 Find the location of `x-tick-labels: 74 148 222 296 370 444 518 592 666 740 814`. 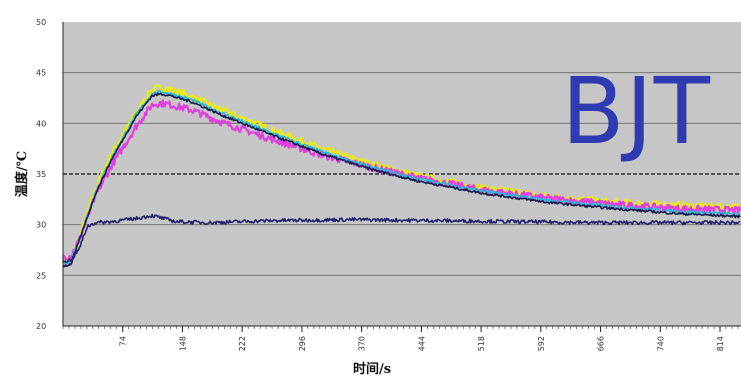

x-tick-labels: 74 148 222 296 370 444 518 592 666 740 814 is located at coordinates (422, 338).